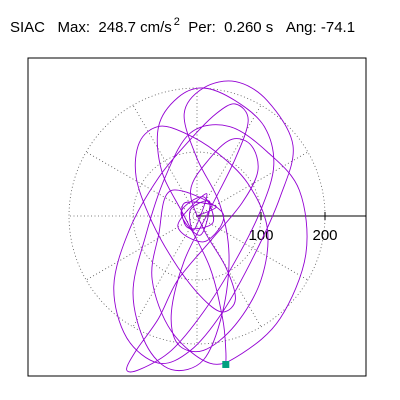  I want to click on unit-exponent: 2, so click(176, 22).